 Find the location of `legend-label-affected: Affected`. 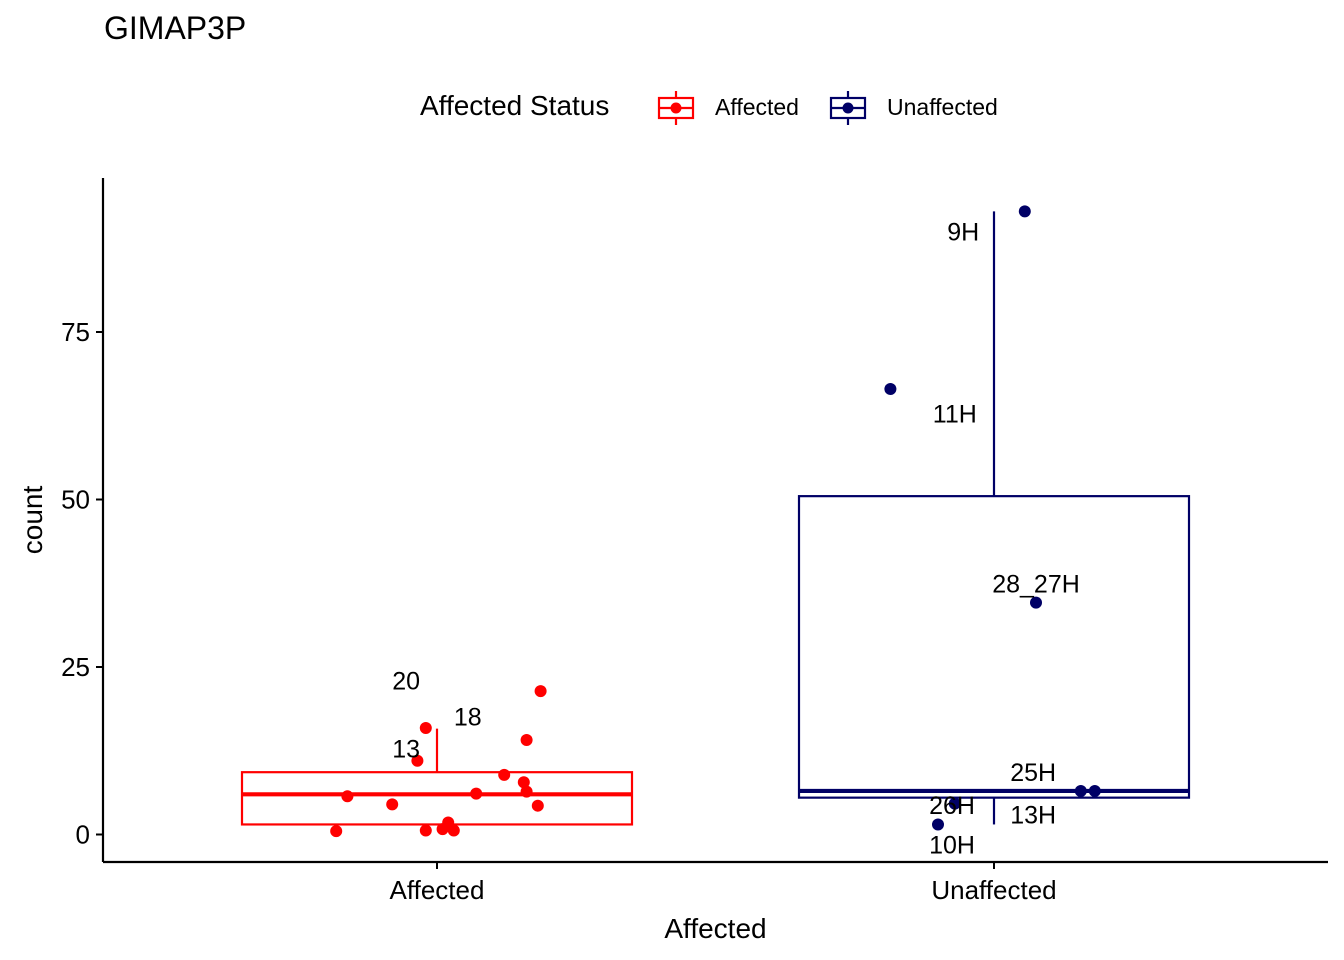

legend-label-affected: Affected is located at coordinates (757, 107).